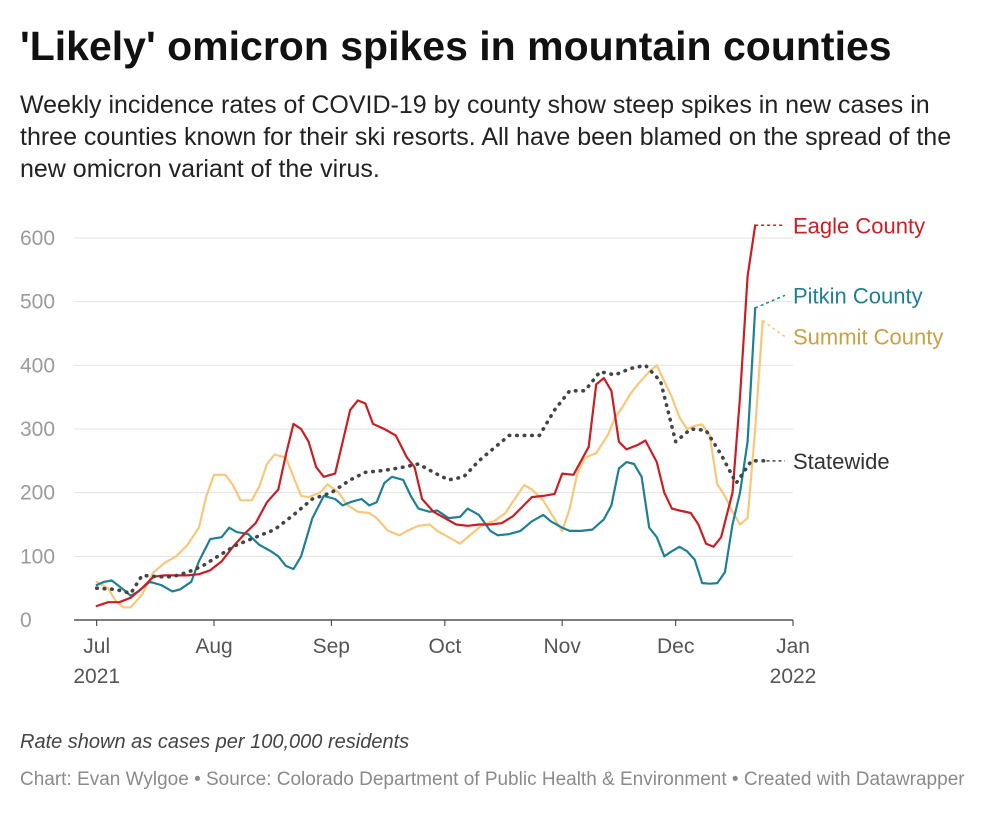 Image resolution: width=1000 pixels, height=840 pixels. I want to click on y-tick-label: 0, so click(26, 620).